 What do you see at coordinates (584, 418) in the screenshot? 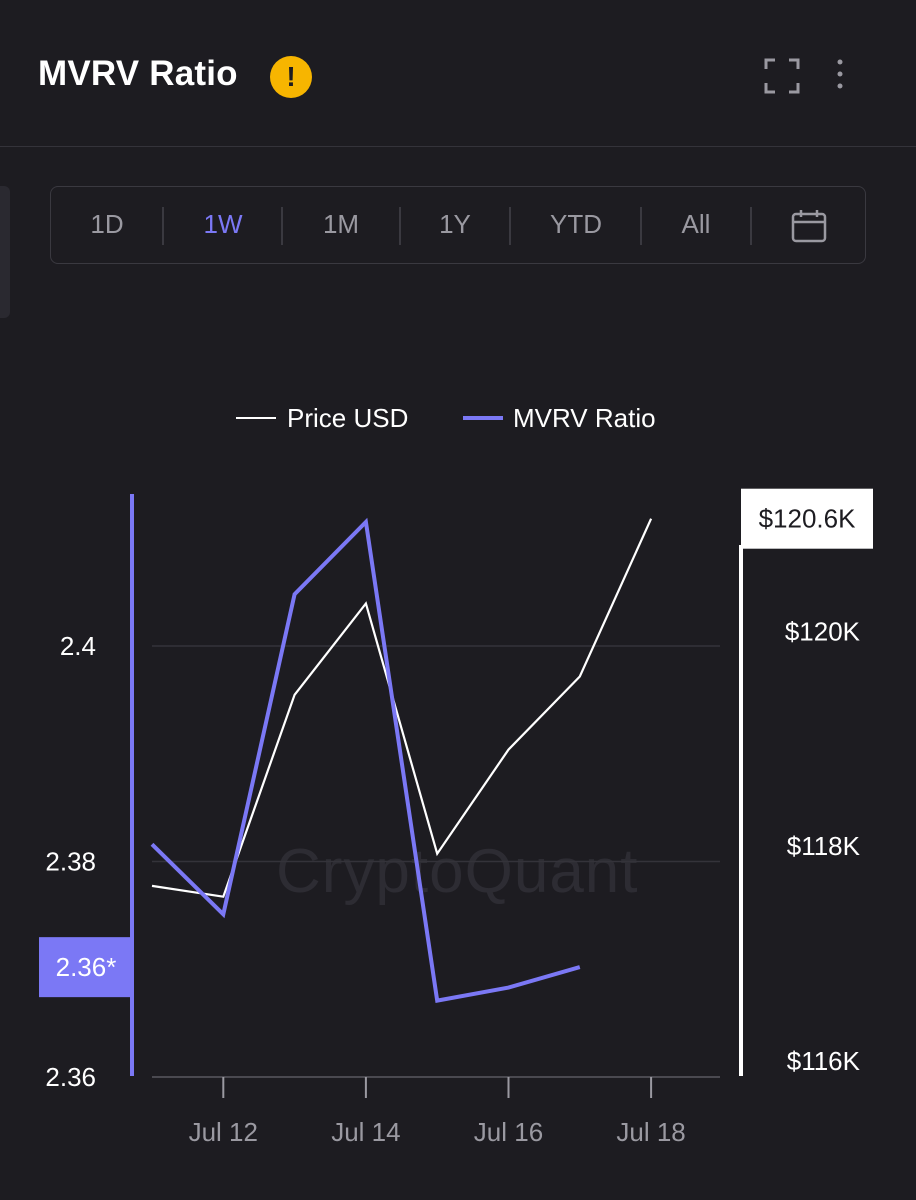
I see `legend-item-mvrv: MVRV Ratio` at bounding box center [584, 418].